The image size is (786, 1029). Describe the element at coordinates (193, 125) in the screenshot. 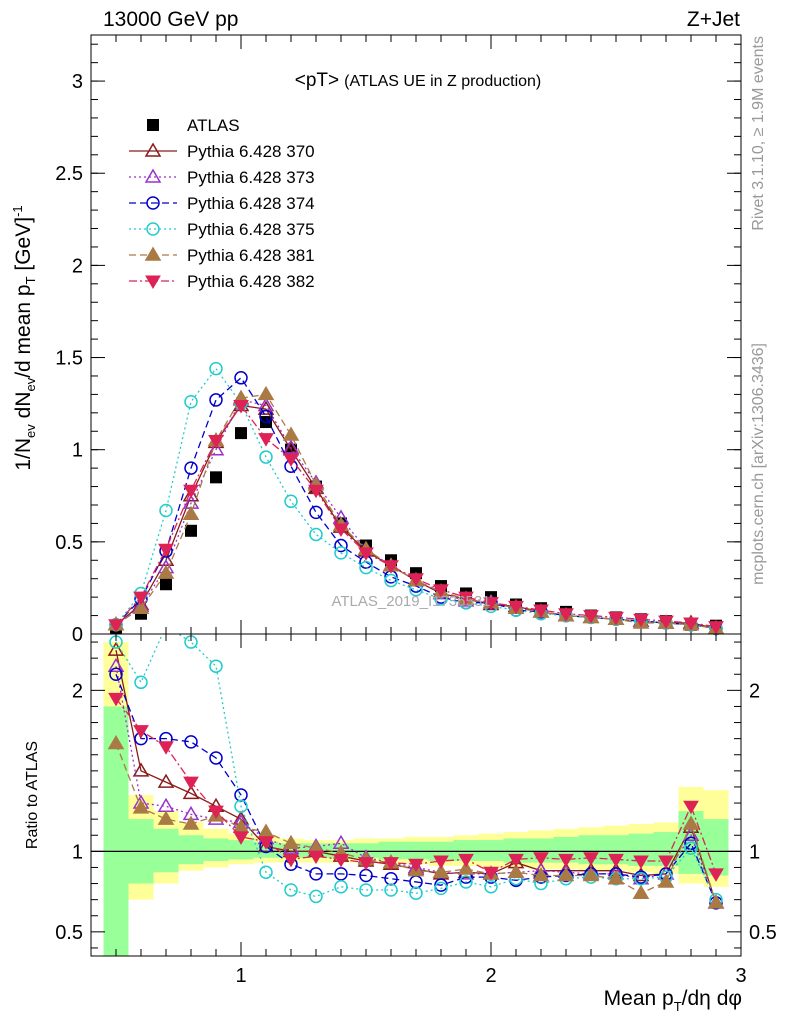

I see `legend-entry: ATLAS` at that location.